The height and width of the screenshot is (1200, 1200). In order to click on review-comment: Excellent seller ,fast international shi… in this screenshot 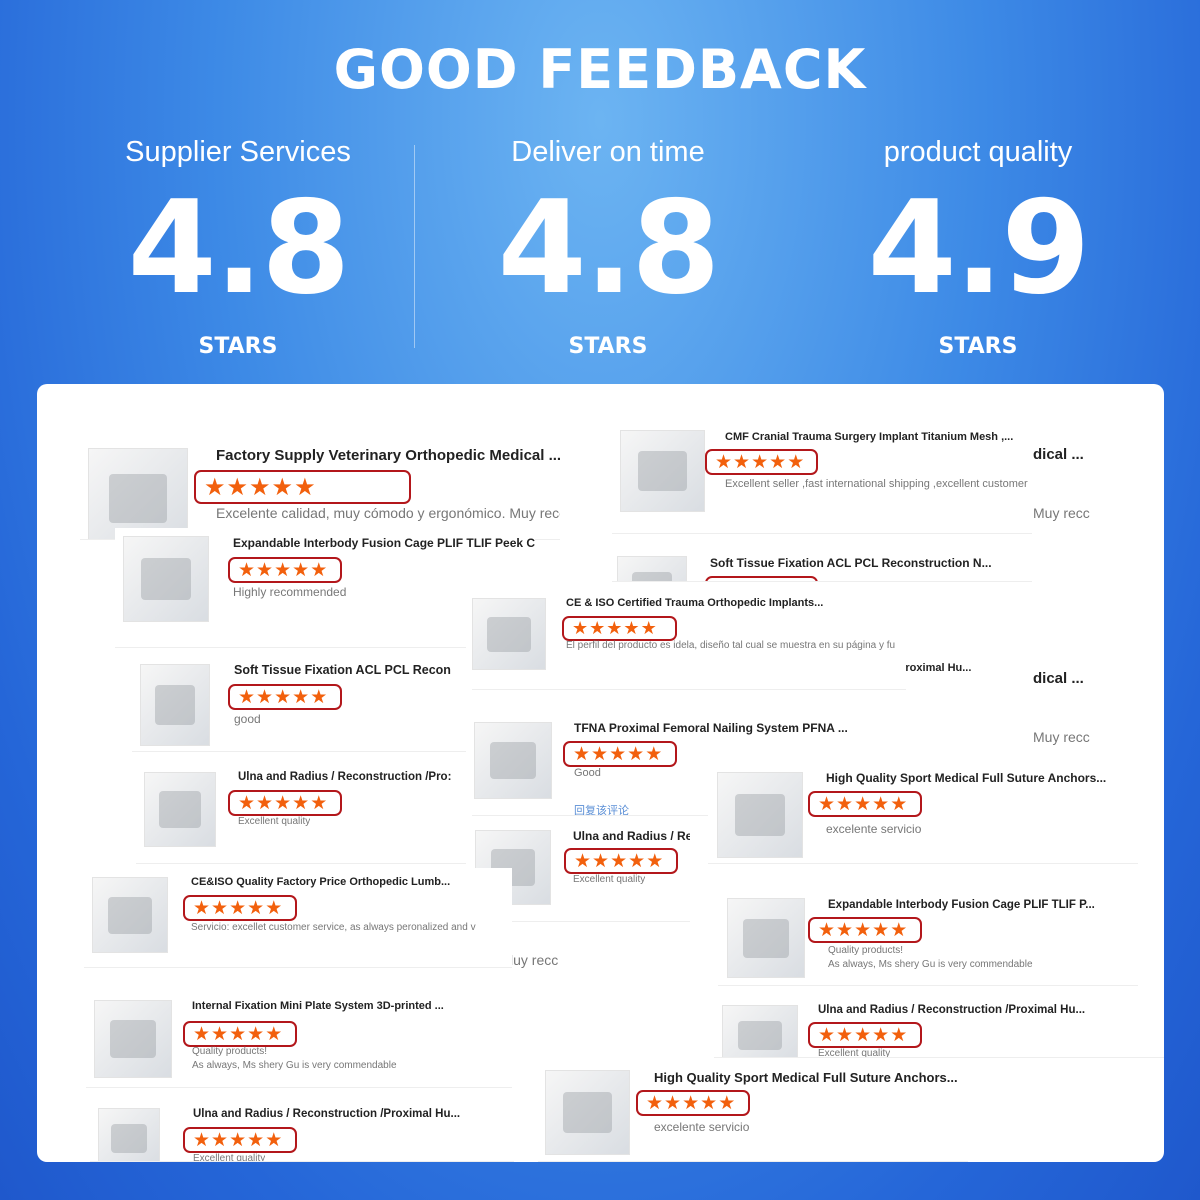, I will do `click(876, 484)`.